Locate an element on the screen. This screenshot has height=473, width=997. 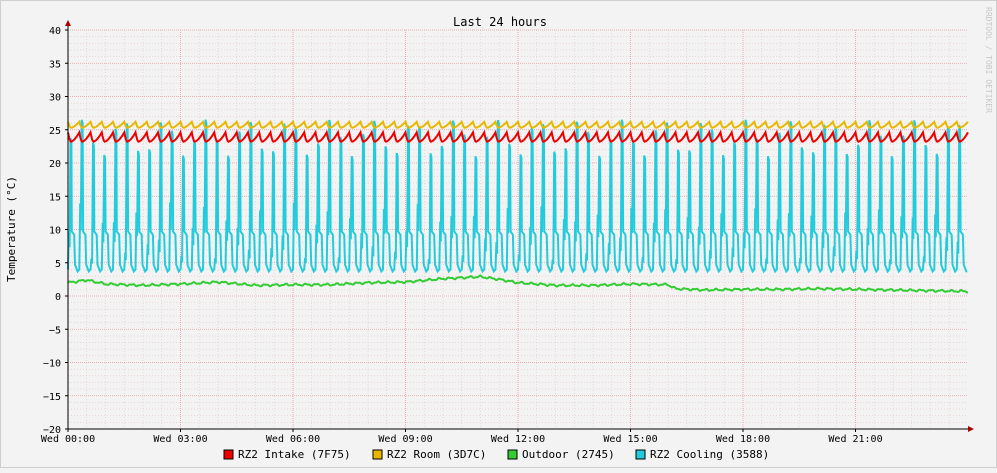
y-axis-label: Temperature (°C) is located at coordinates (11, 229).